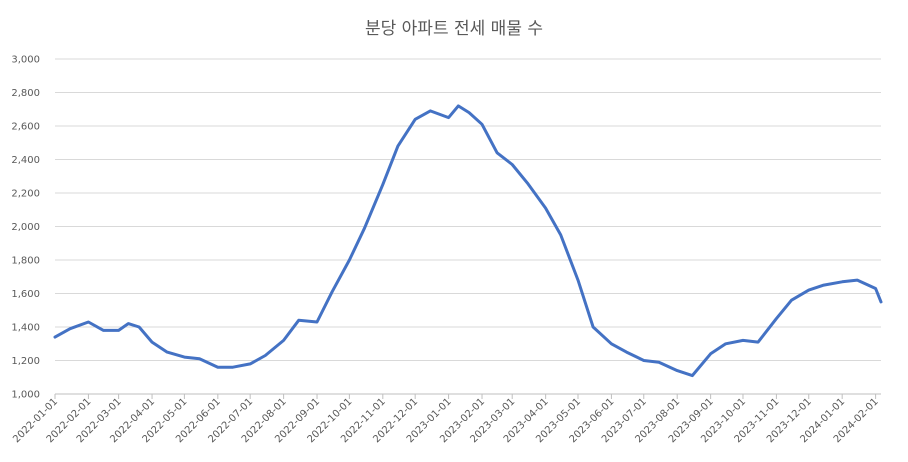 This screenshot has width=908, height=462. Describe the element at coordinates (25, 93) in the screenshot. I see `y-tick-label: 2,800` at that location.